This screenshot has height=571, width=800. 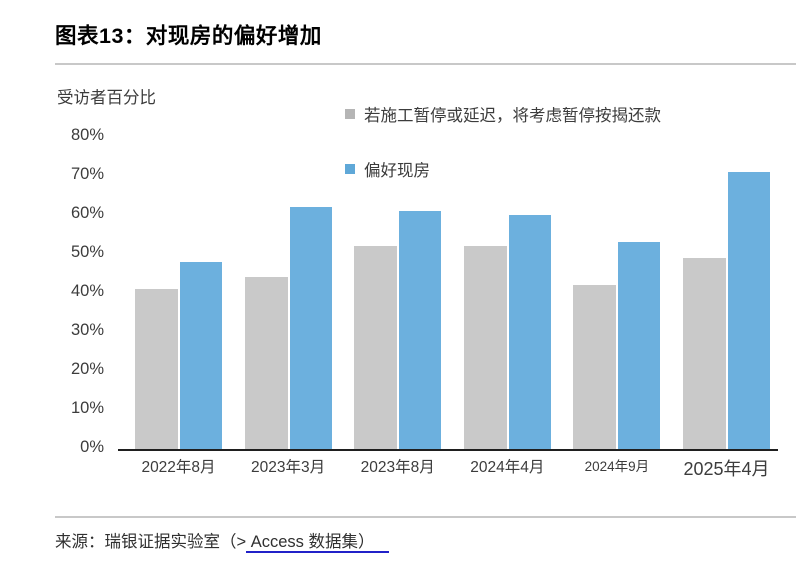 I want to click on x-axis-label: 2025年4月, so click(x=726, y=469).